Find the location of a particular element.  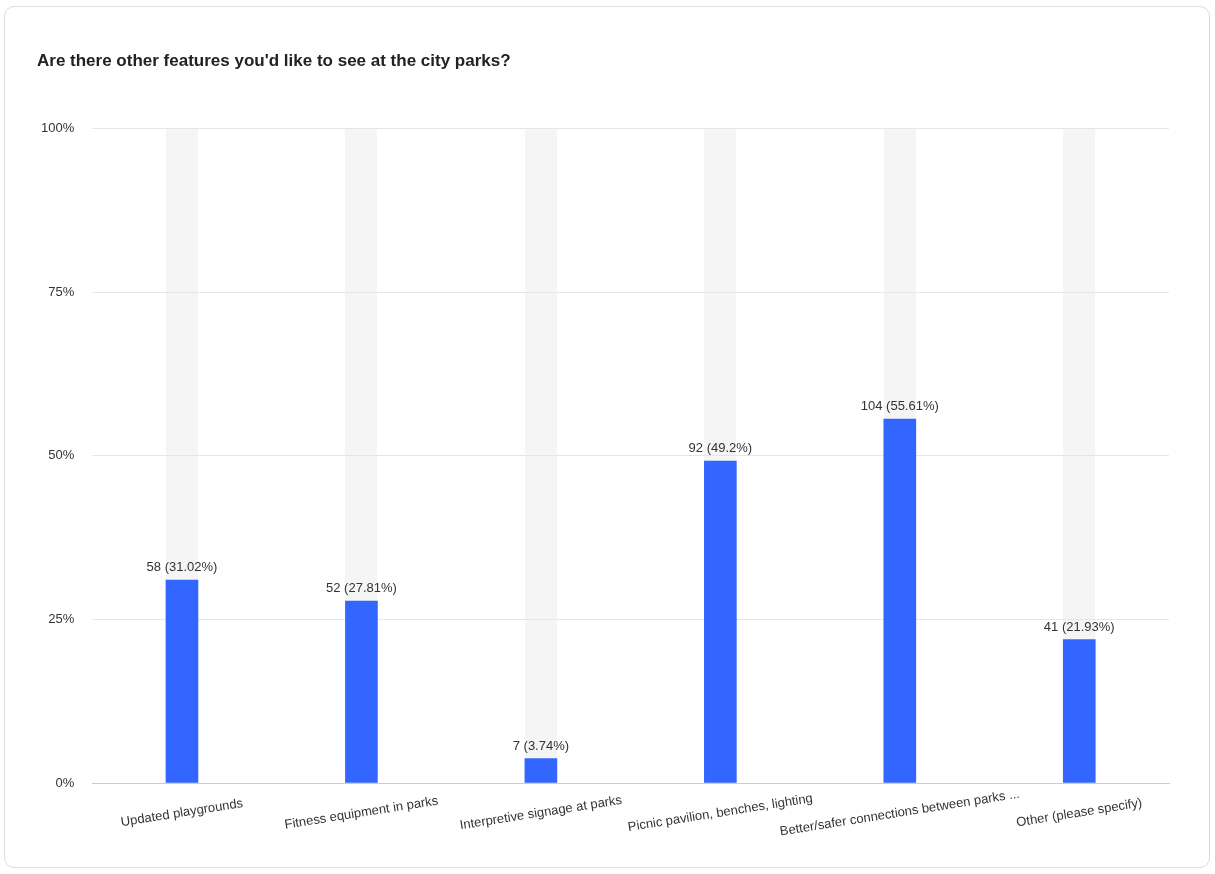

data-label: 58 (31.02%) is located at coordinates (182, 567).